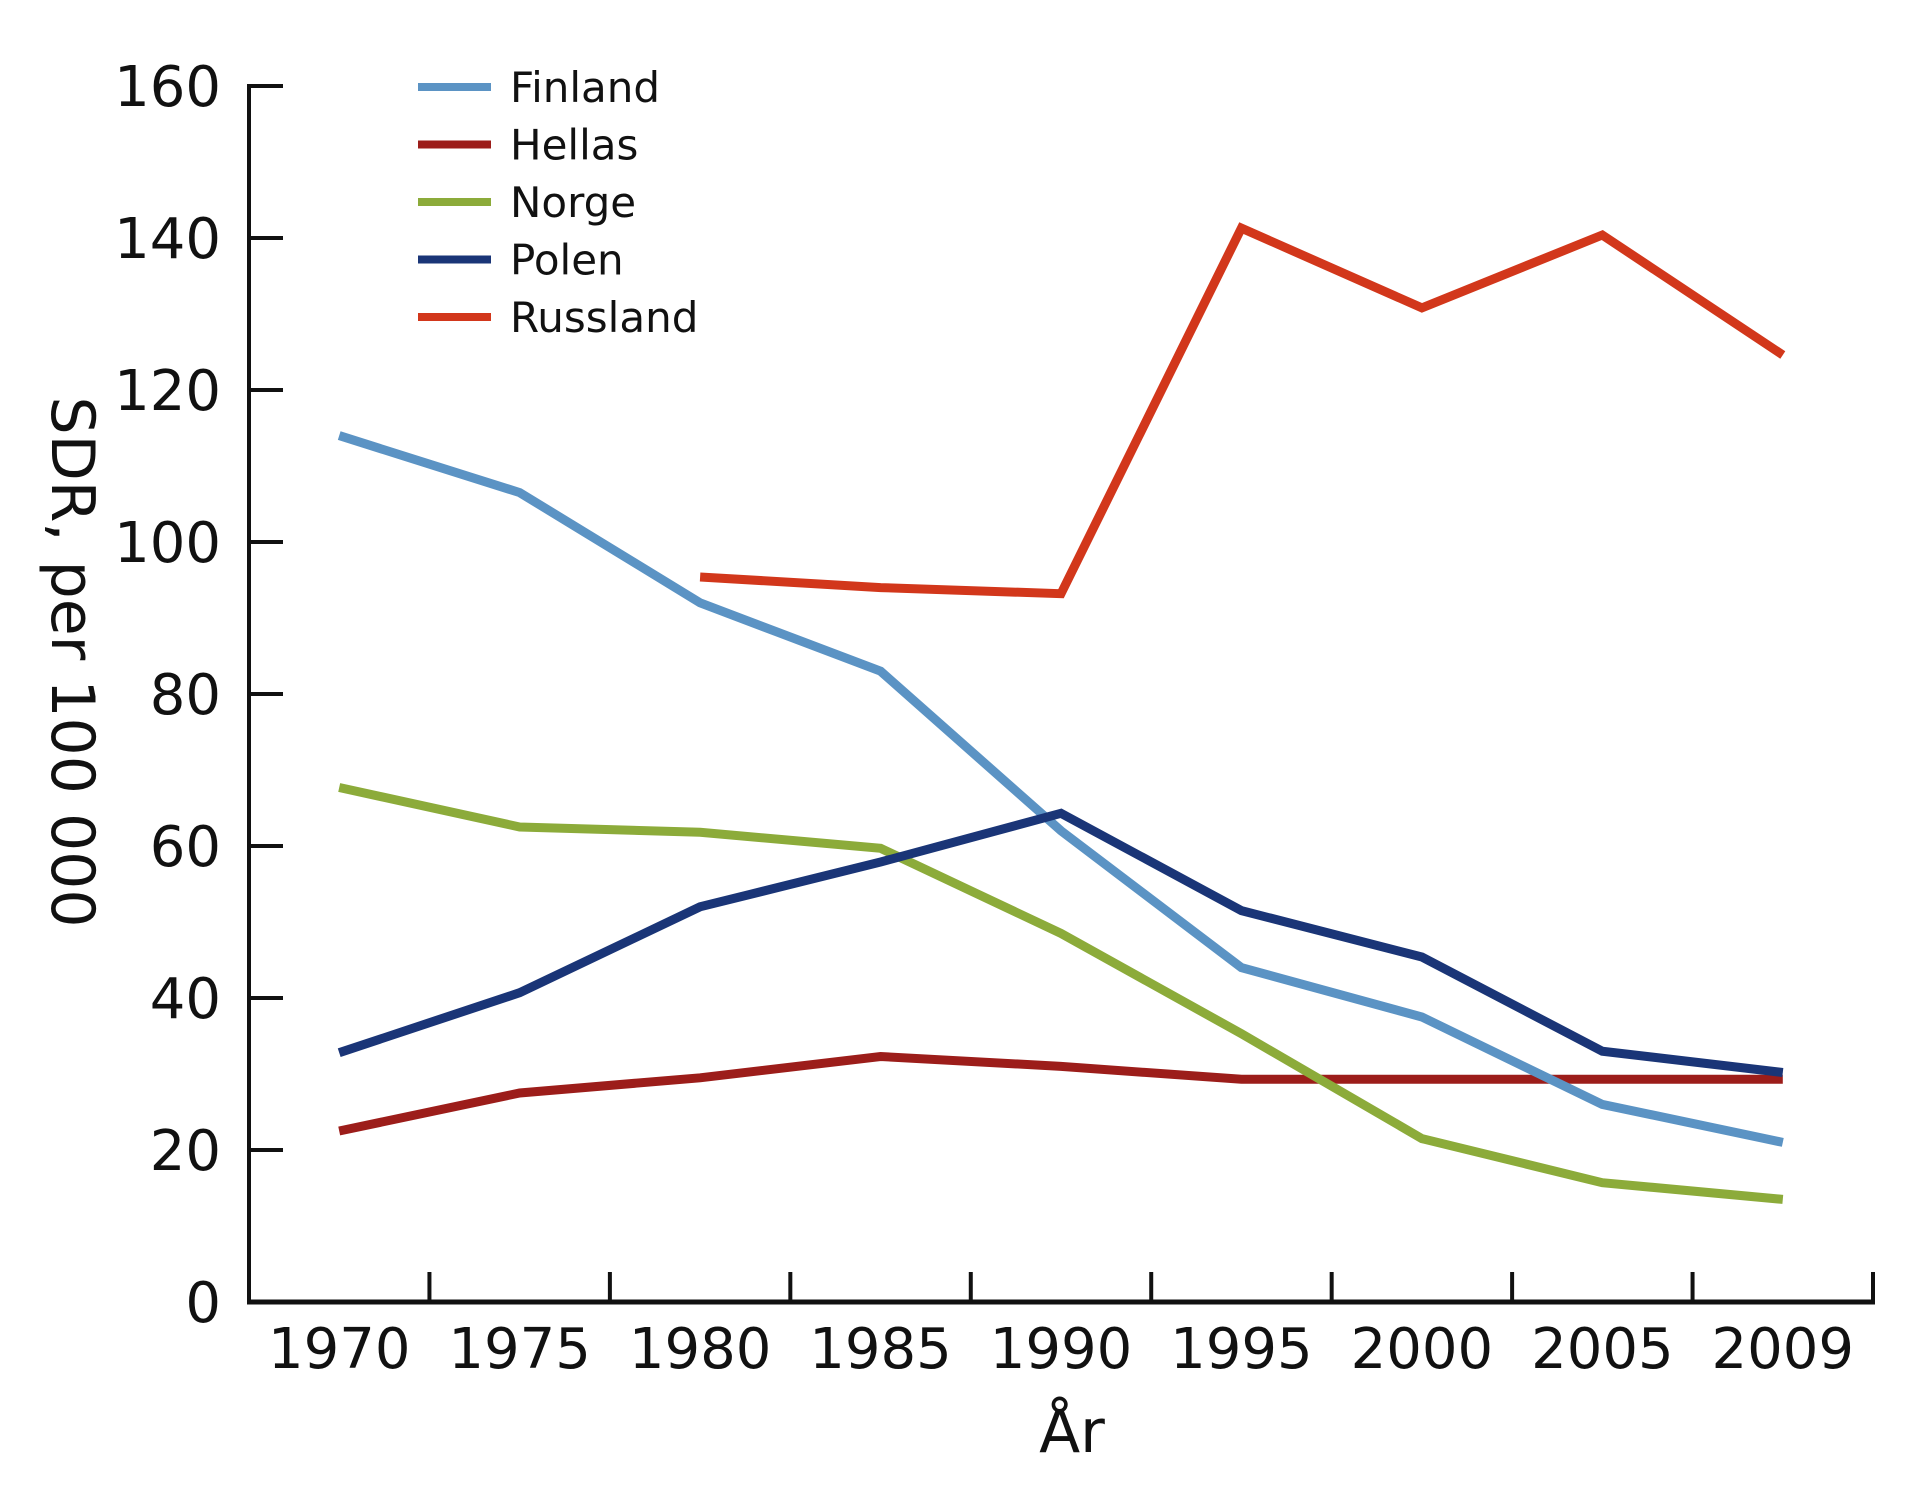 The image size is (1920, 1500). What do you see at coordinates (1072, 1431) in the screenshot?
I see `x-axis-title: År` at bounding box center [1072, 1431].